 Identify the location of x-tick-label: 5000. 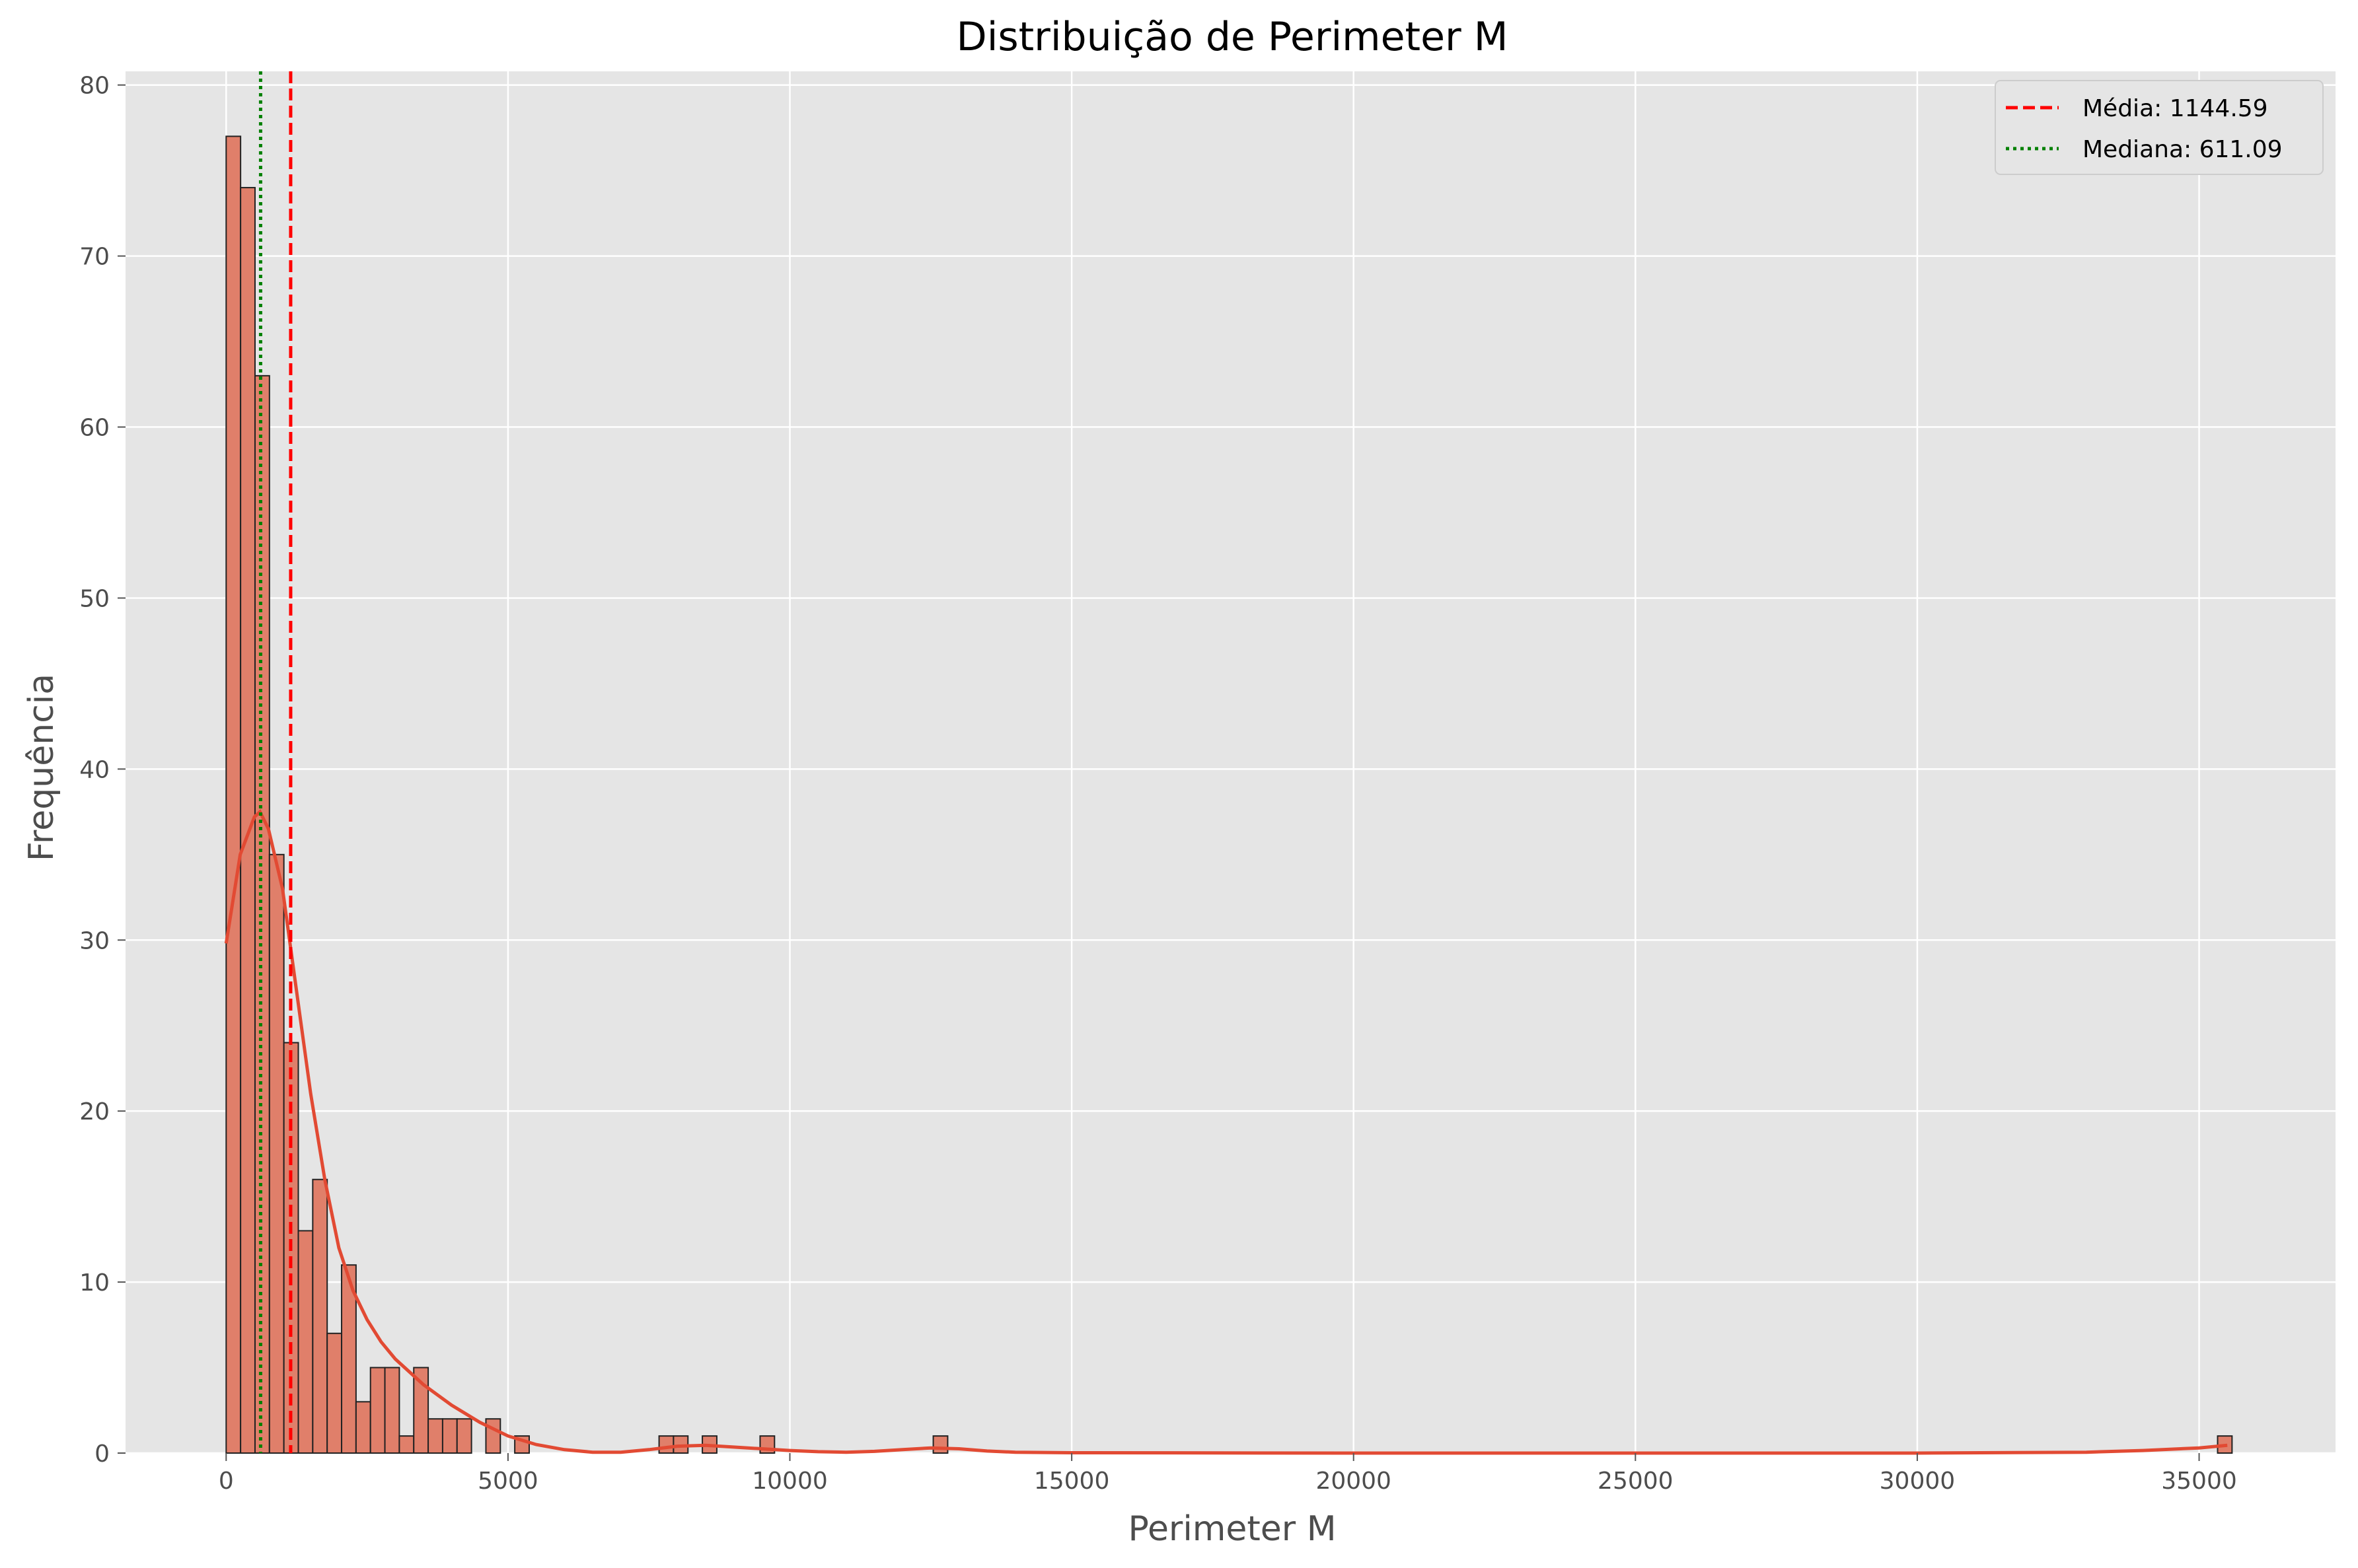
(508, 1481).